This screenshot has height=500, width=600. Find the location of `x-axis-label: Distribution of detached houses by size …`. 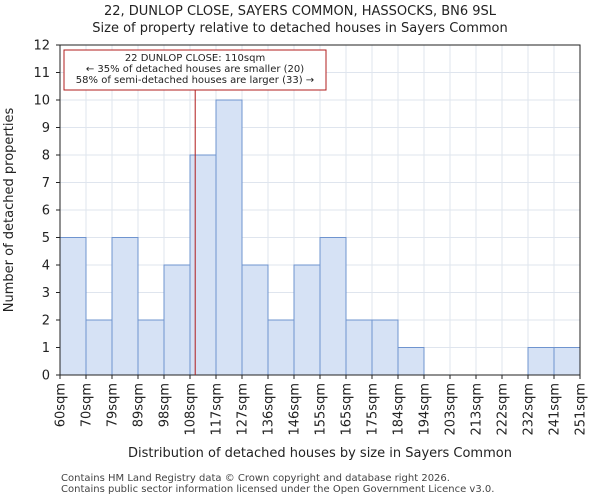

x-axis-label: Distribution of detached houses by size … is located at coordinates (320, 453).